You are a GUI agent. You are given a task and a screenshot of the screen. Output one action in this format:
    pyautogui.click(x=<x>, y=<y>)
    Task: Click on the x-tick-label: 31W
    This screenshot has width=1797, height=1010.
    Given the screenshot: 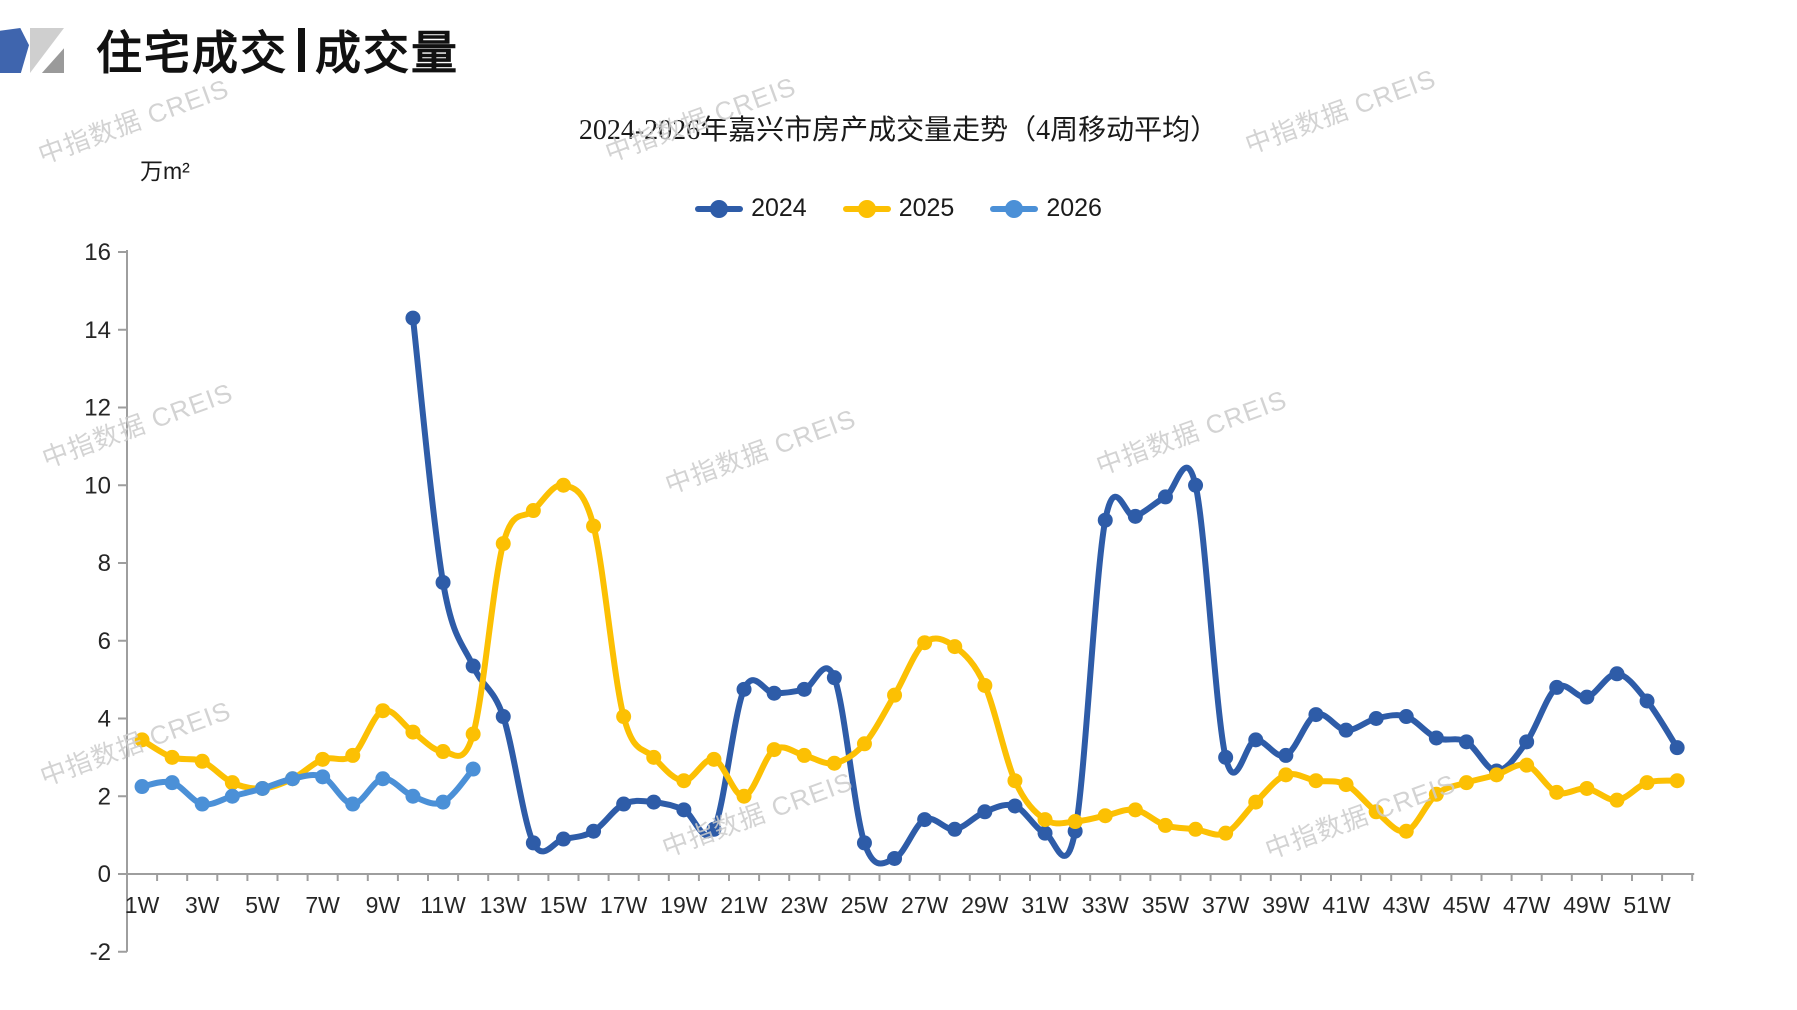 What is the action you would take?
    pyautogui.click(x=1045, y=905)
    